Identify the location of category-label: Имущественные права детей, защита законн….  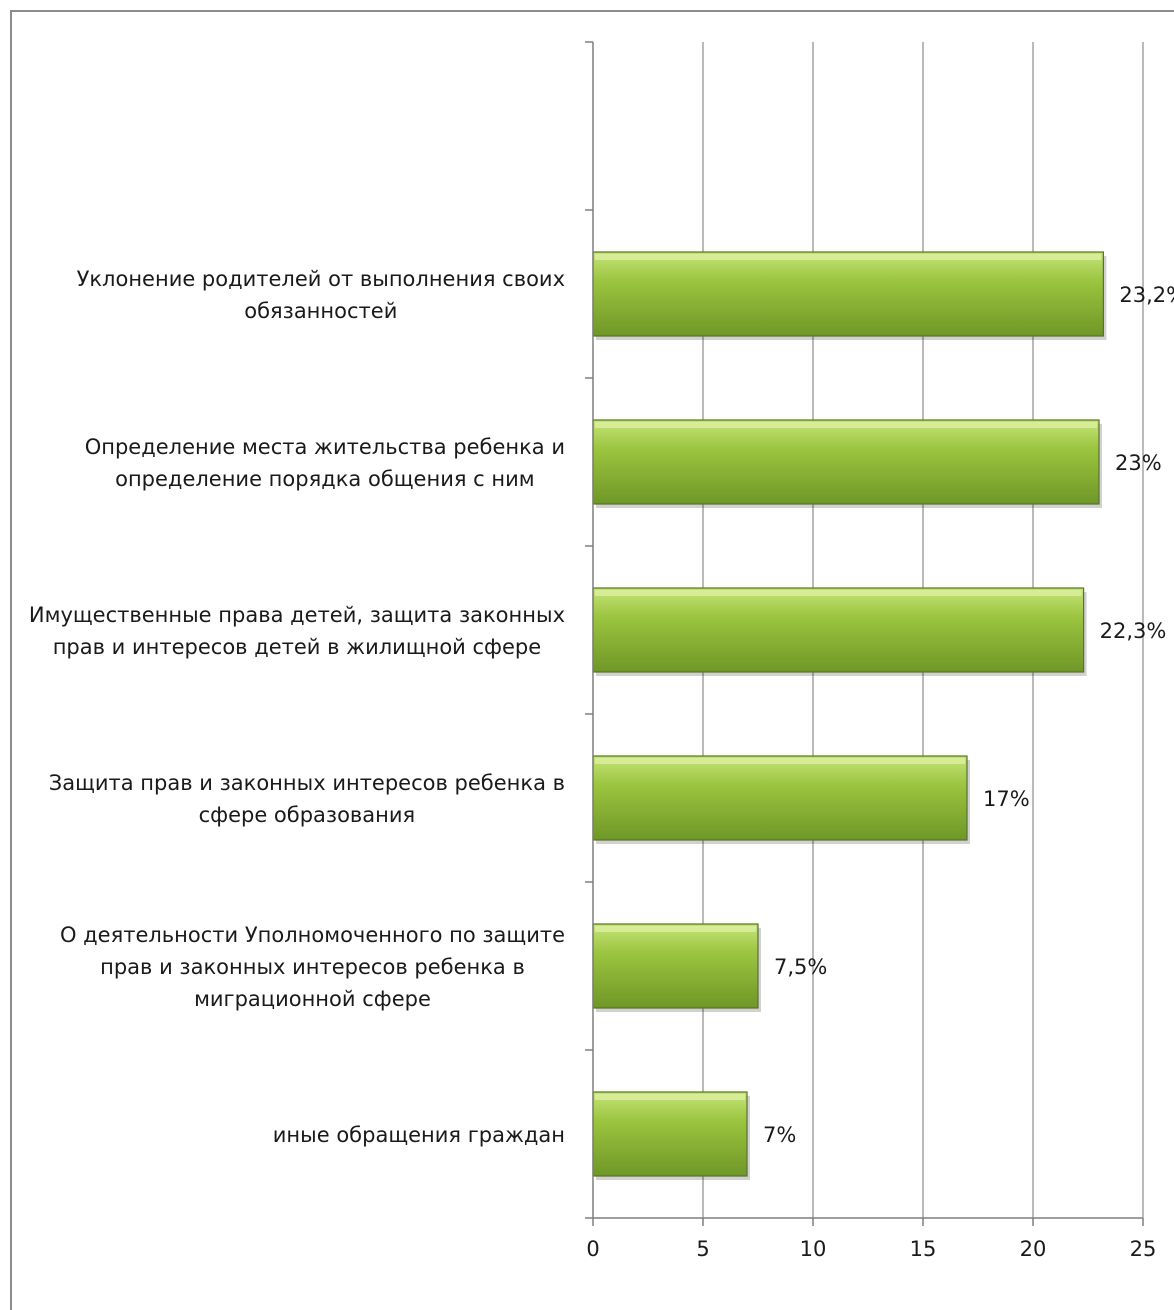
(297, 631).